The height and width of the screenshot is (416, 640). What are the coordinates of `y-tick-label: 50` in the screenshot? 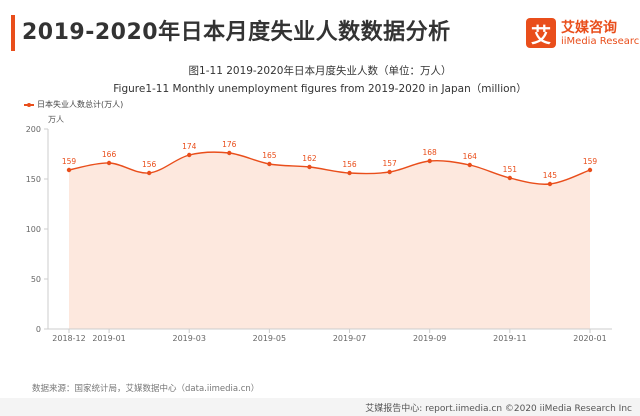 It's located at (36, 279).